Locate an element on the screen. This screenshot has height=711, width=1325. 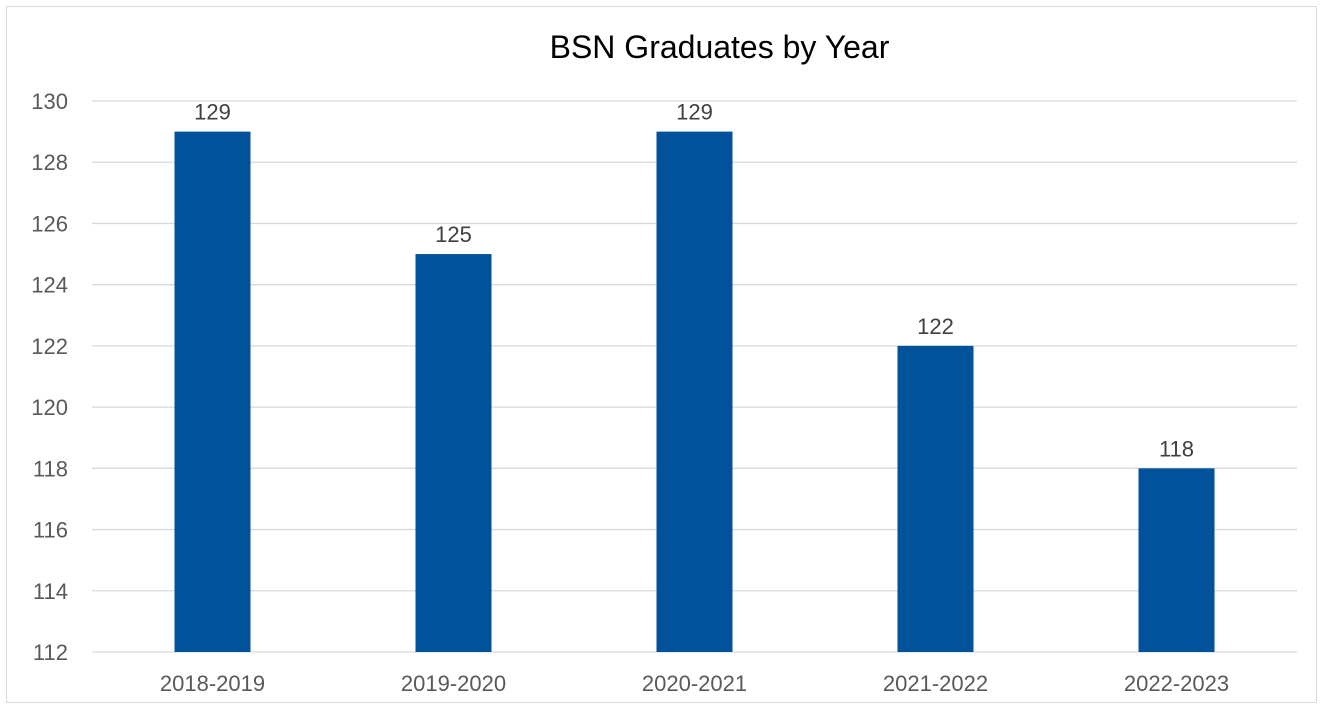
y-tick-label: 126 is located at coordinates (49, 223).